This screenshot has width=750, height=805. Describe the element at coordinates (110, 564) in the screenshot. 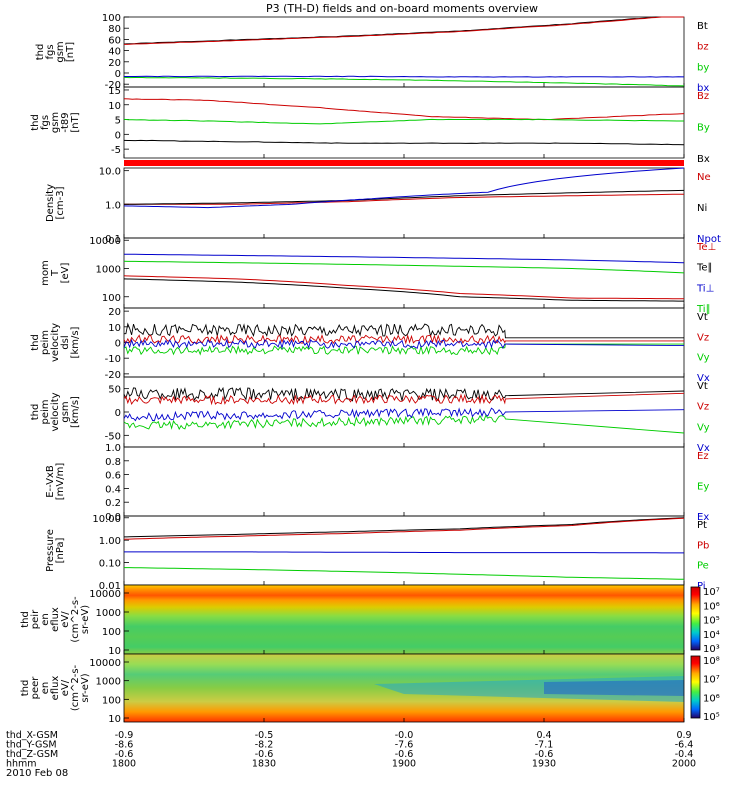

I see `y-tick-label: 0.10` at that location.